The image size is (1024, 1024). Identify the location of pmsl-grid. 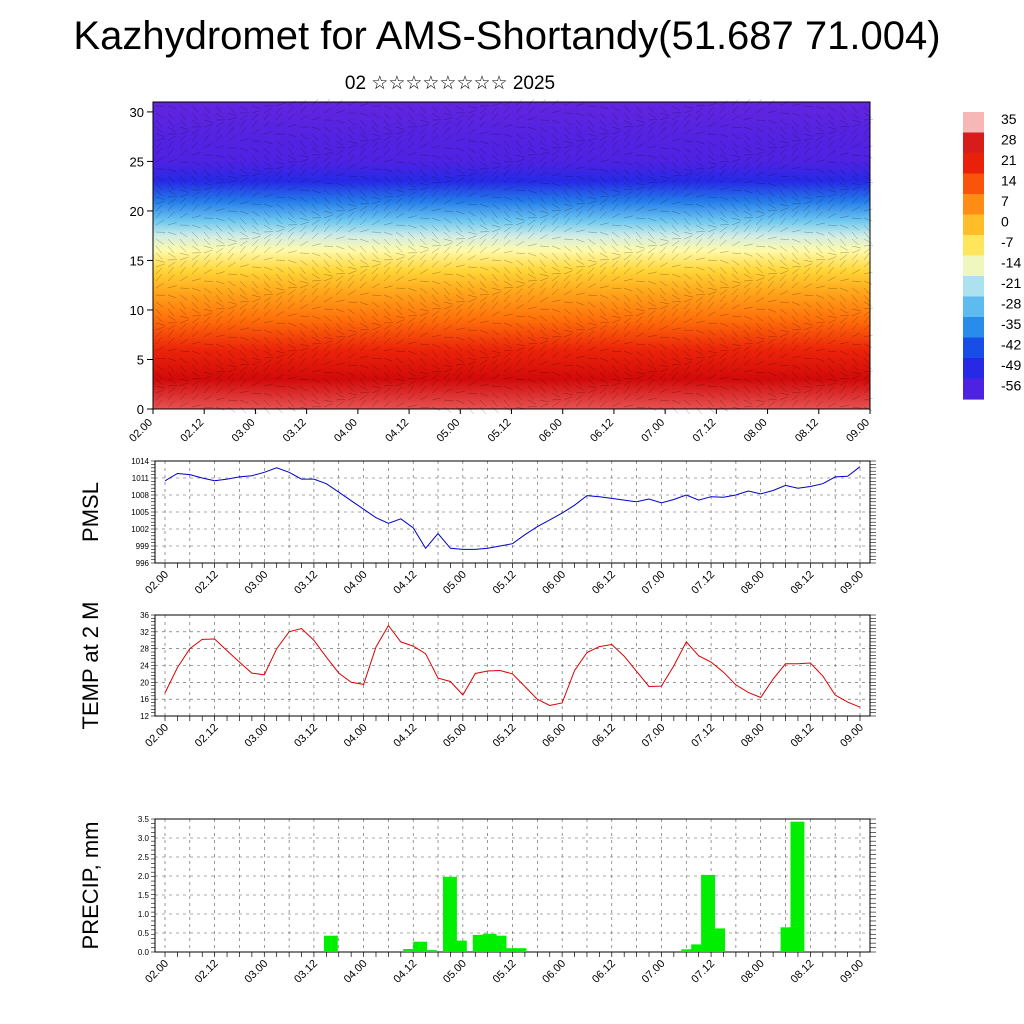
(512, 512).